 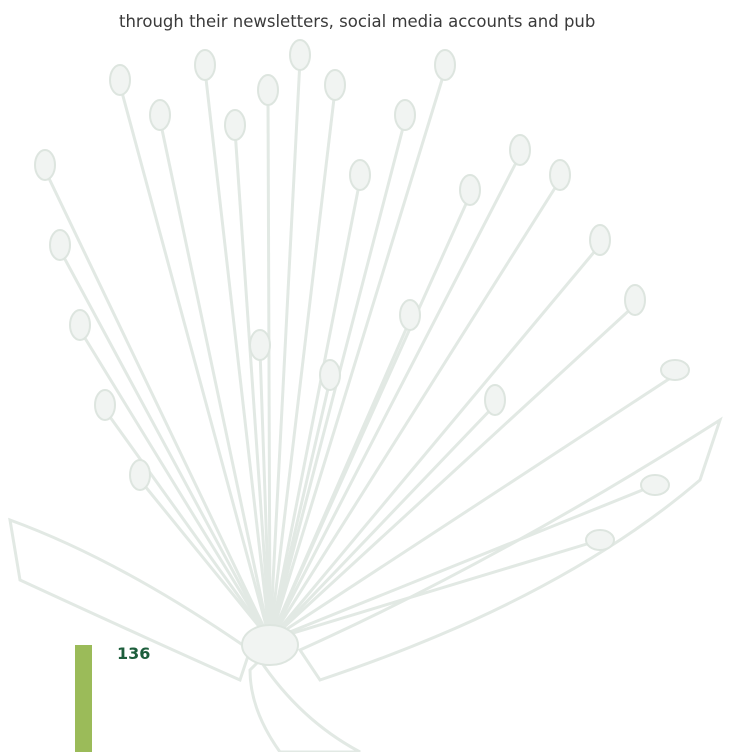 What do you see at coordinates (134, 653) in the screenshot?
I see `page-number: 136` at bounding box center [134, 653].